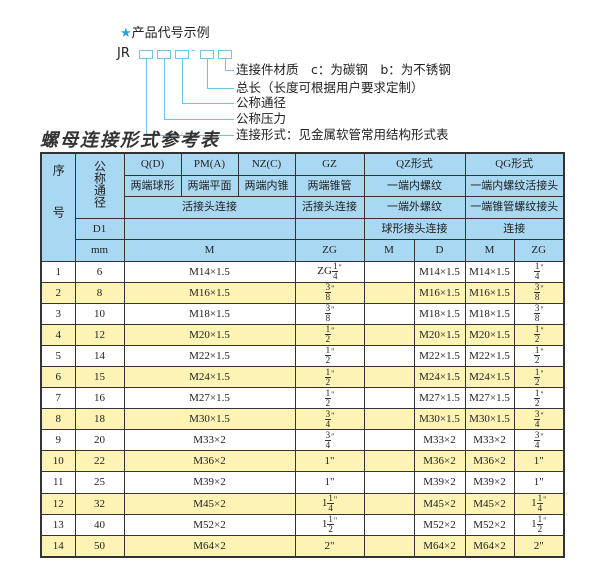 This screenshot has height=567, width=600. What do you see at coordinates (514, 207) in the screenshot?
I see `header-qg-desc2: 一端锥管螺纹接头` at bounding box center [514, 207].